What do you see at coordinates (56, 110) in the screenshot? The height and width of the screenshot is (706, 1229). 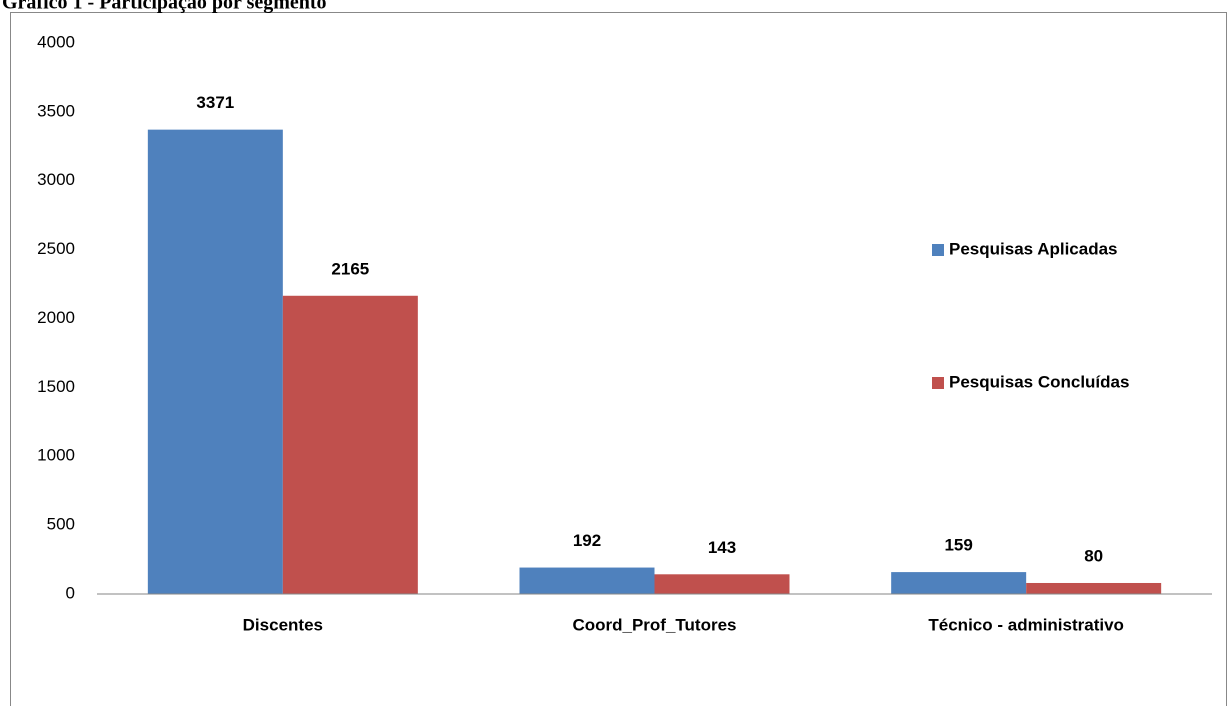 I see `y-tick-label: 3500` at bounding box center [56, 110].